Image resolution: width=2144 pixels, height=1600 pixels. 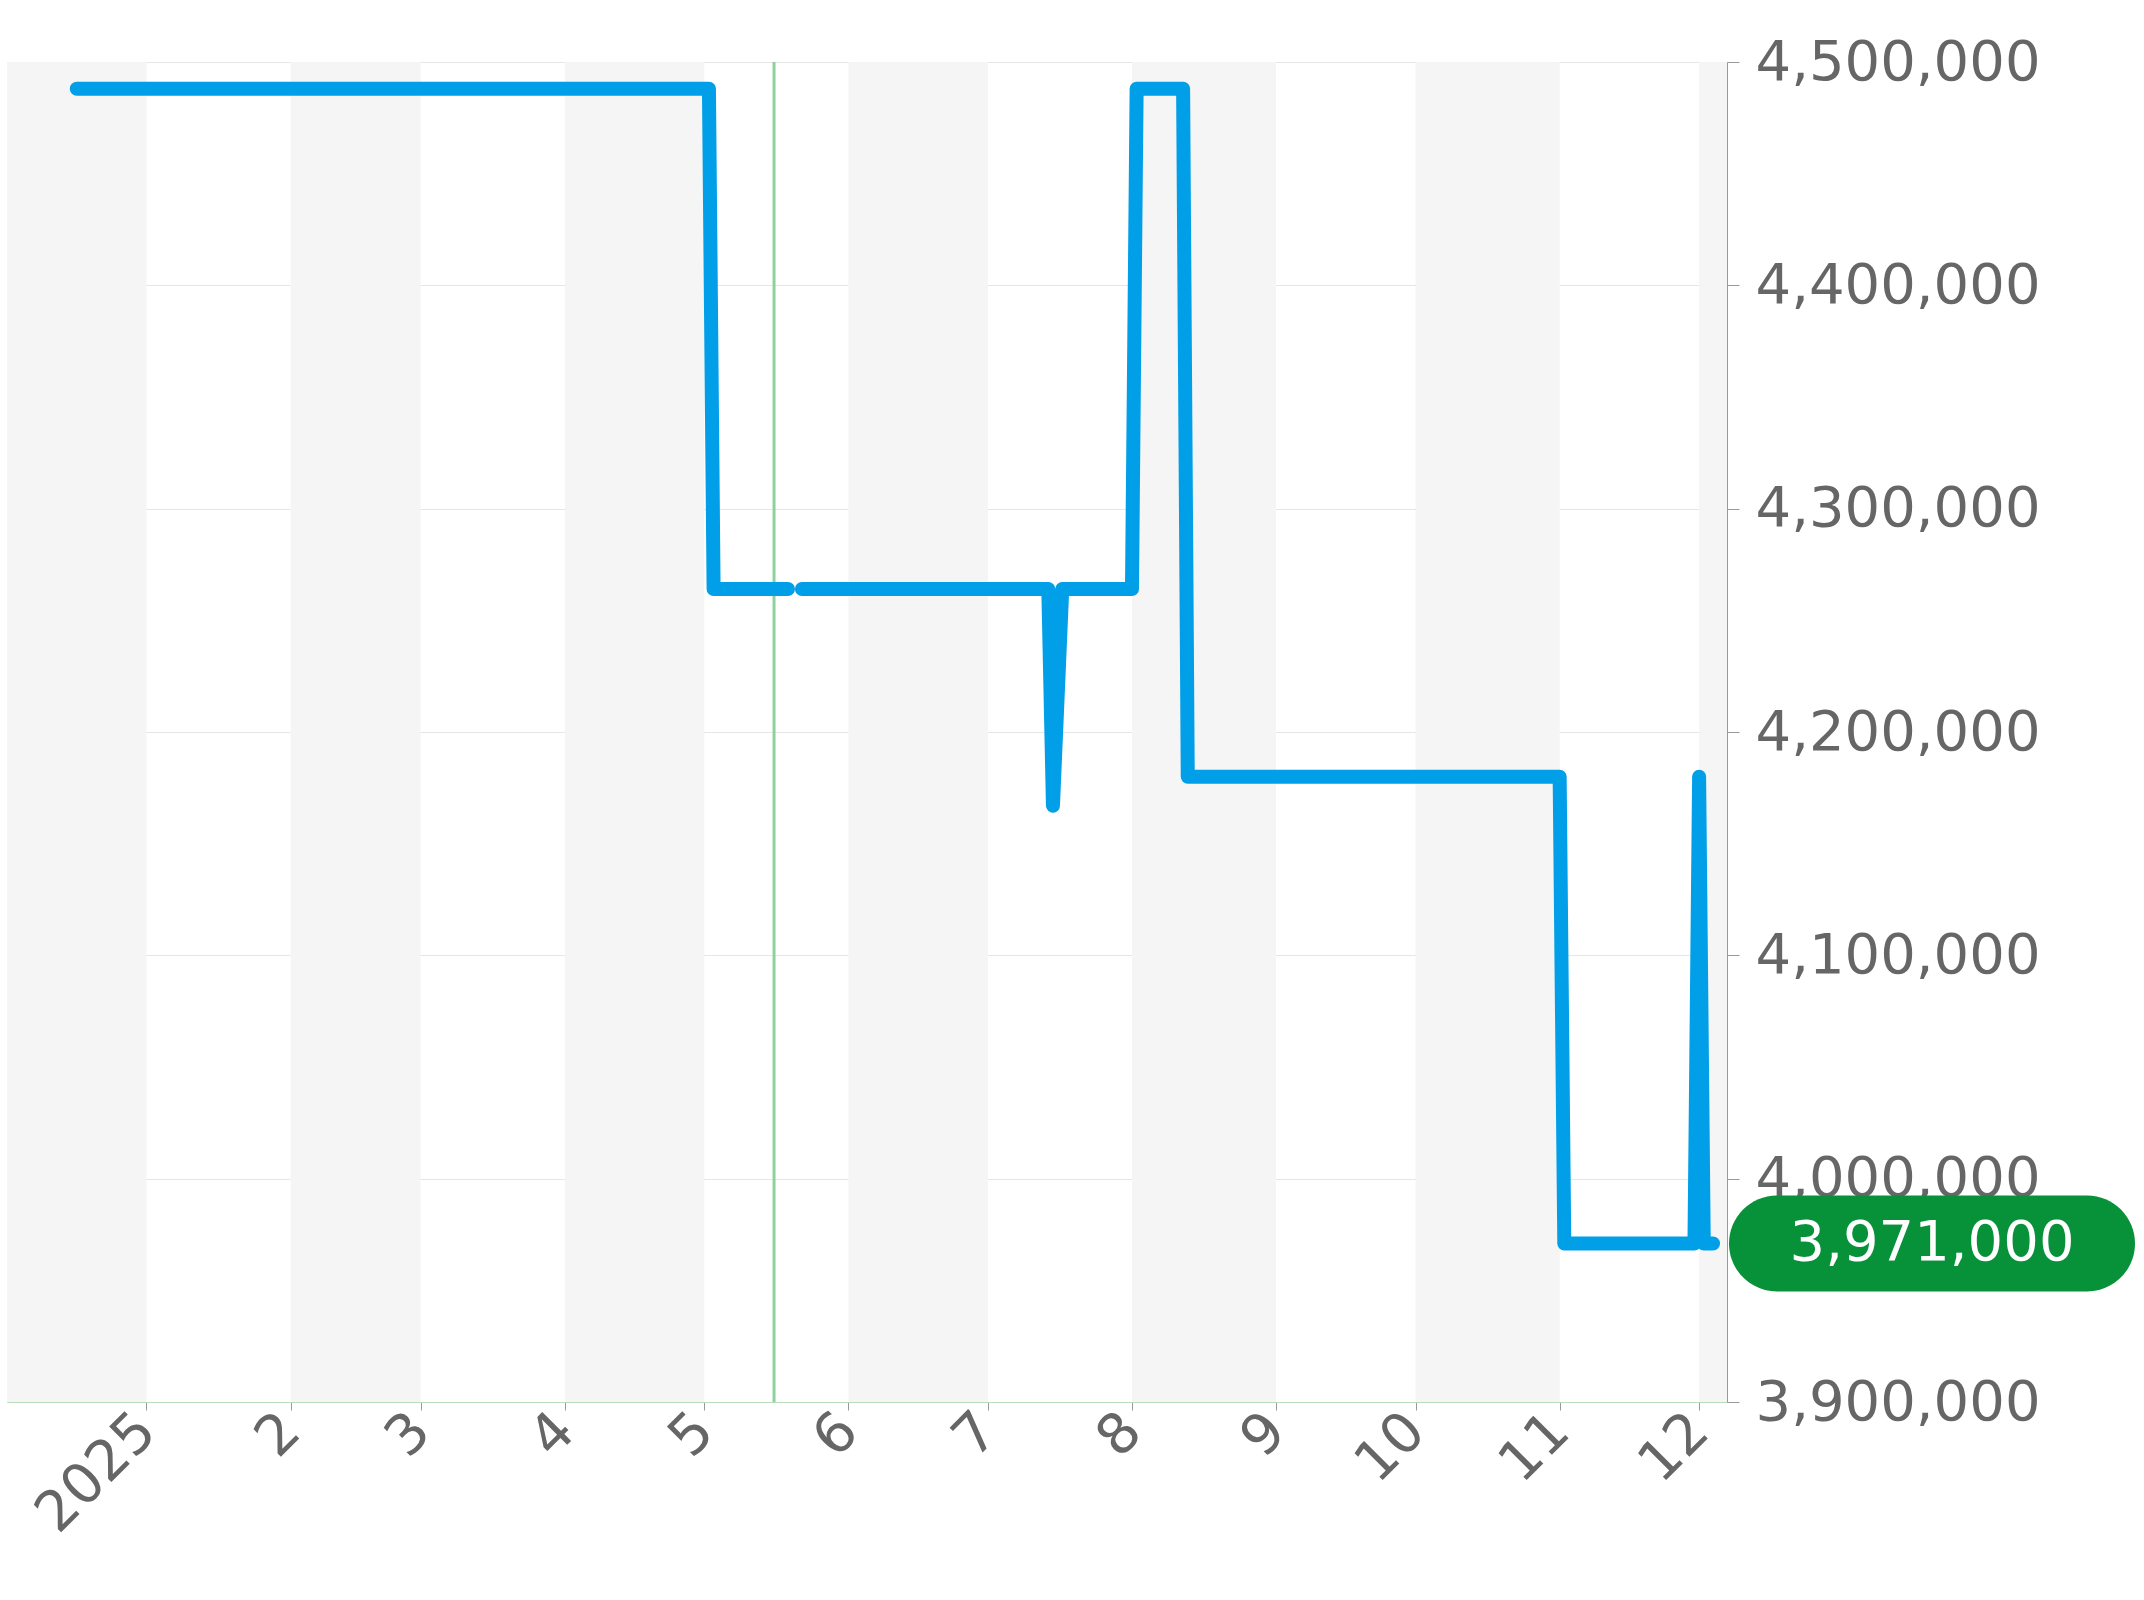 I want to click on x-tick-label: 5, so click(x=690, y=1433).